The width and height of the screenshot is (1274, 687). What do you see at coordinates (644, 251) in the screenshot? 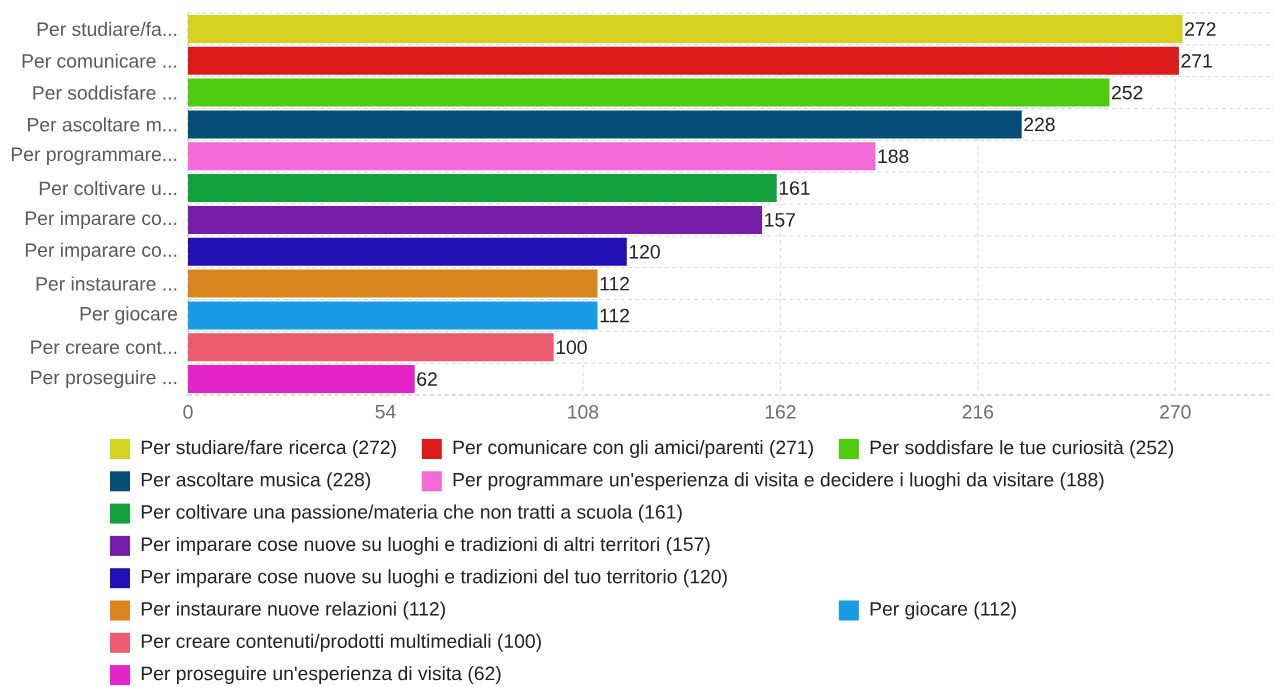
I see `data-label: 120` at bounding box center [644, 251].